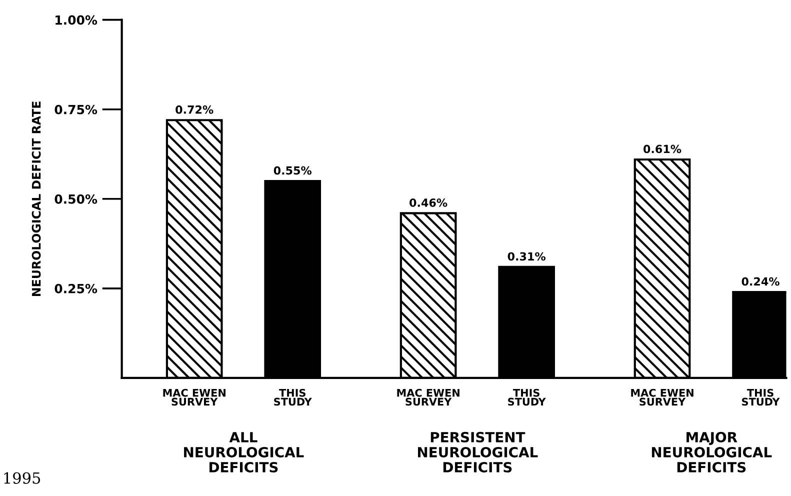 The width and height of the screenshot is (791, 496). Describe the element at coordinates (76, 289) in the screenshot. I see `y-tick-label: 0.25%` at that location.